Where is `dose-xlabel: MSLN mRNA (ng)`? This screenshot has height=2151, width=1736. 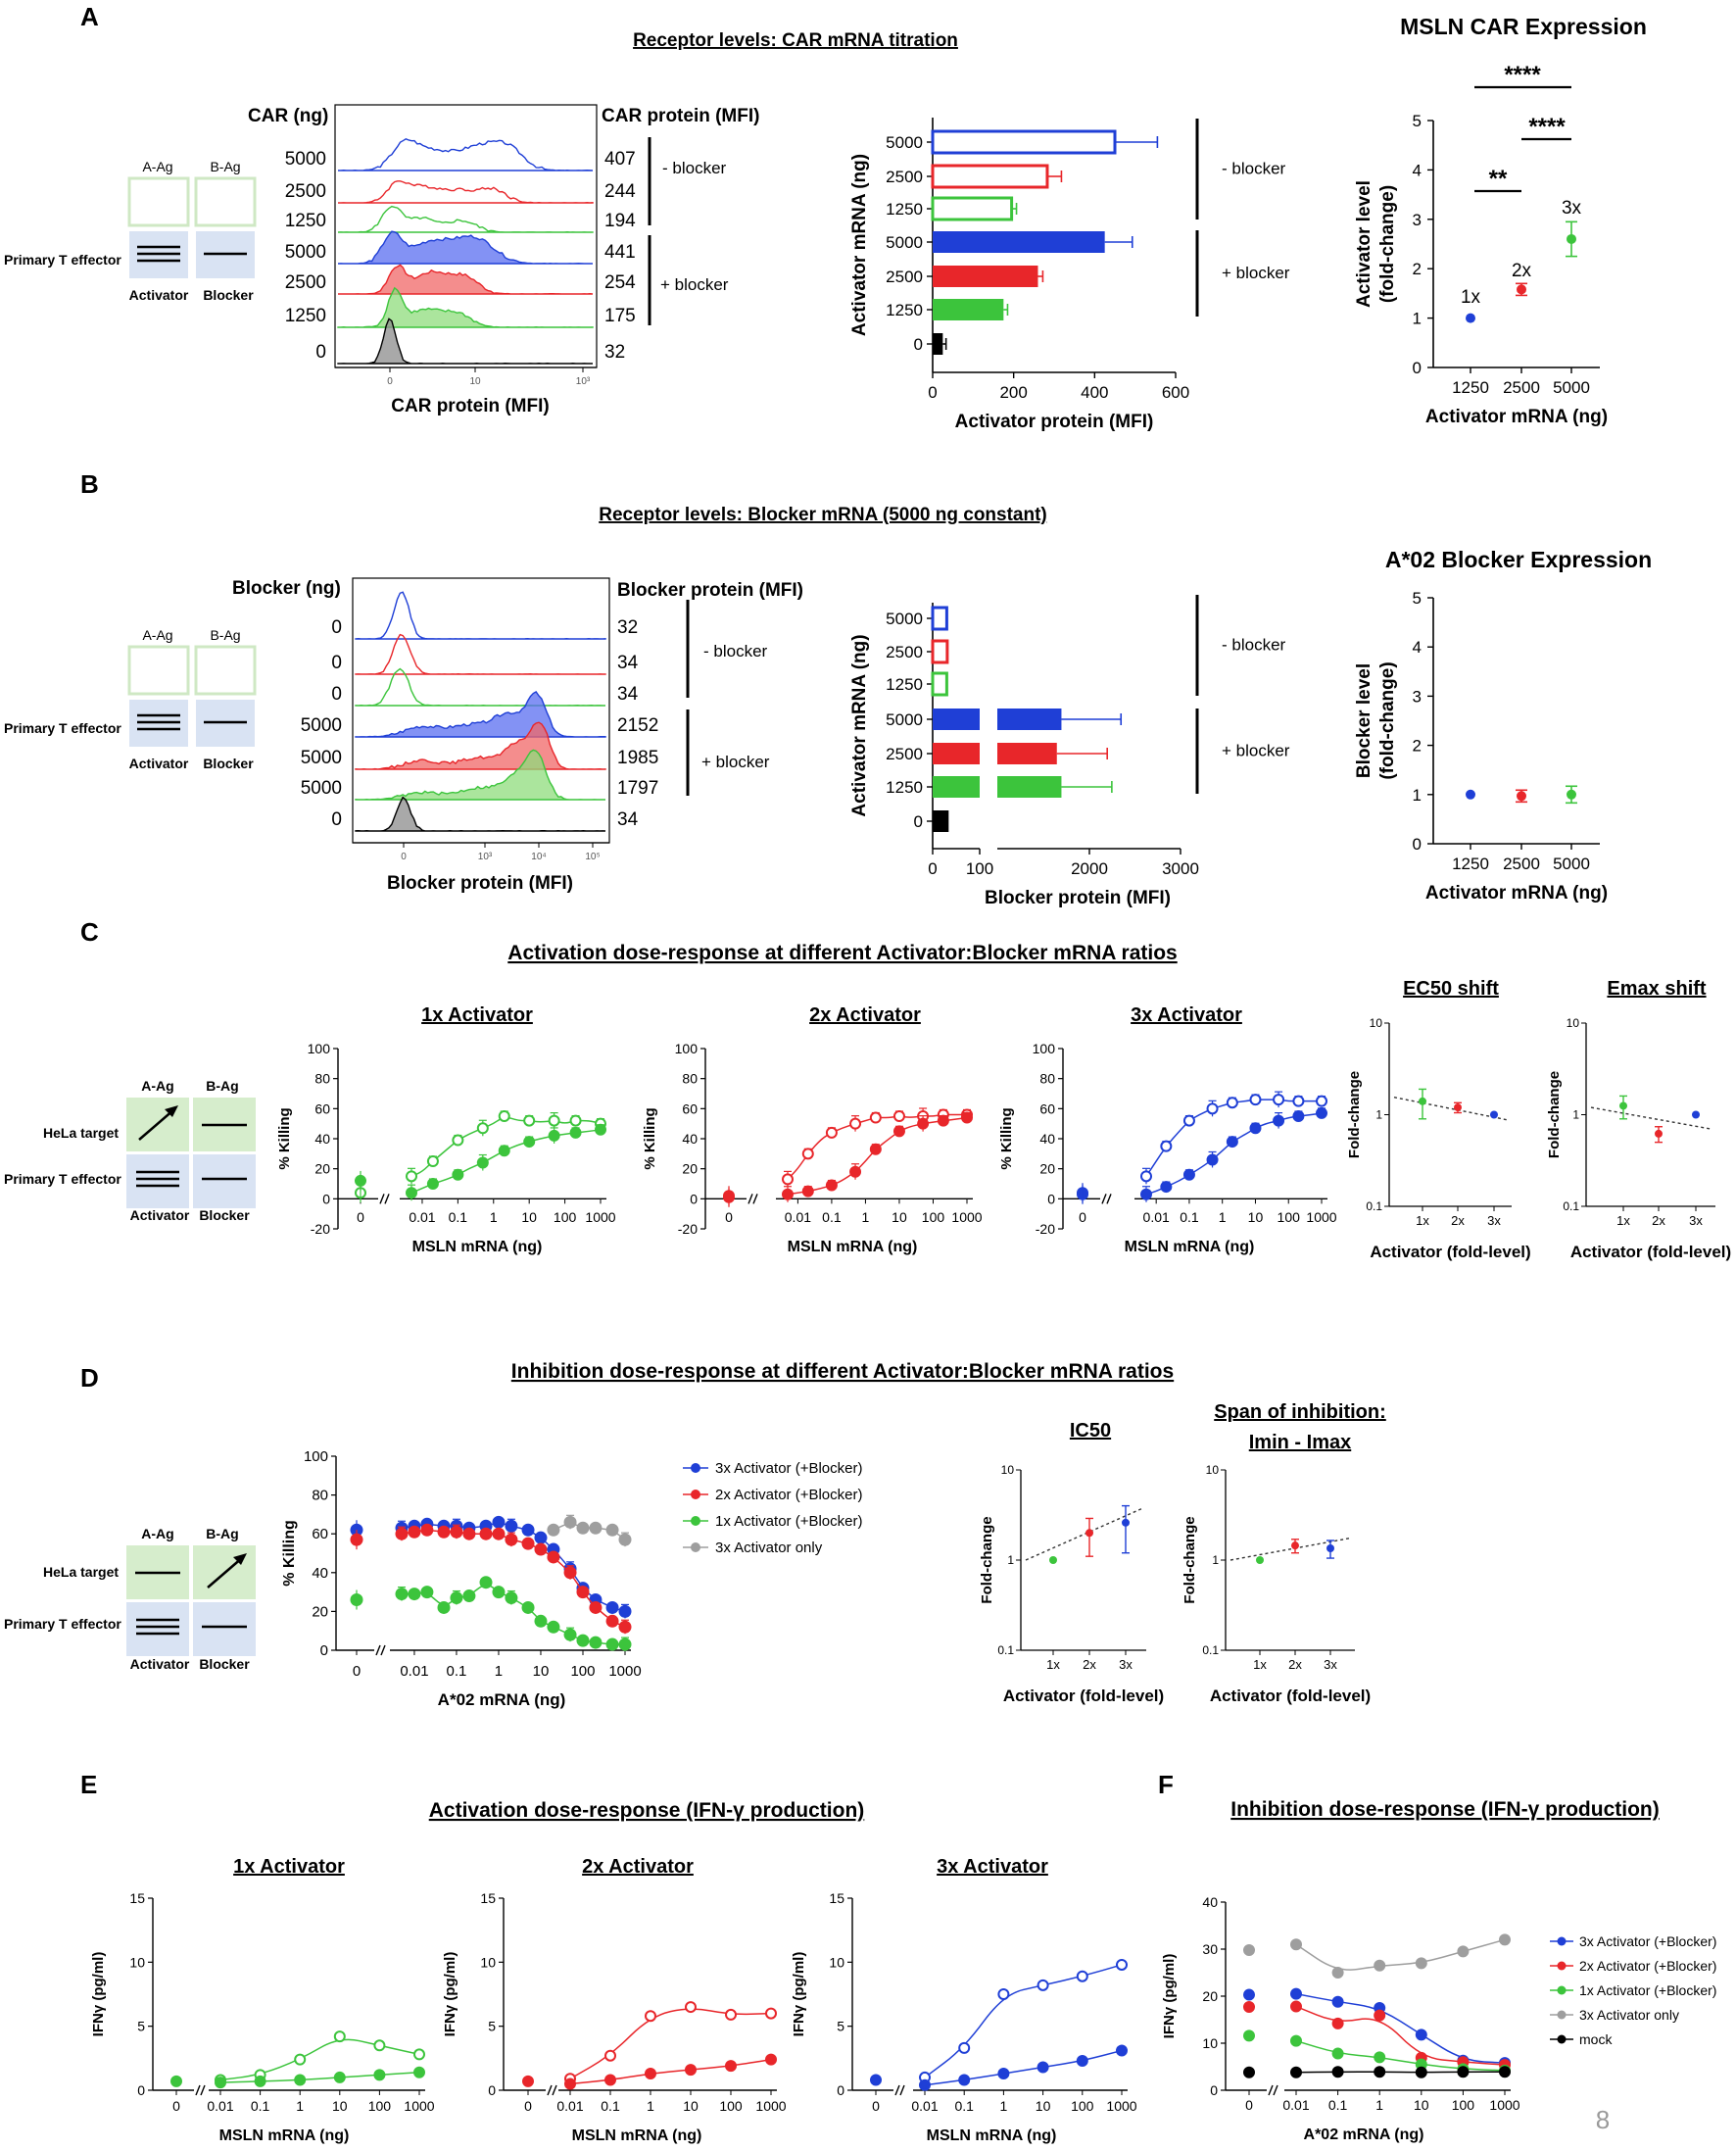 dose-xlabel: MSLN mRNA (ng) is located at coordinates (284, 2135).